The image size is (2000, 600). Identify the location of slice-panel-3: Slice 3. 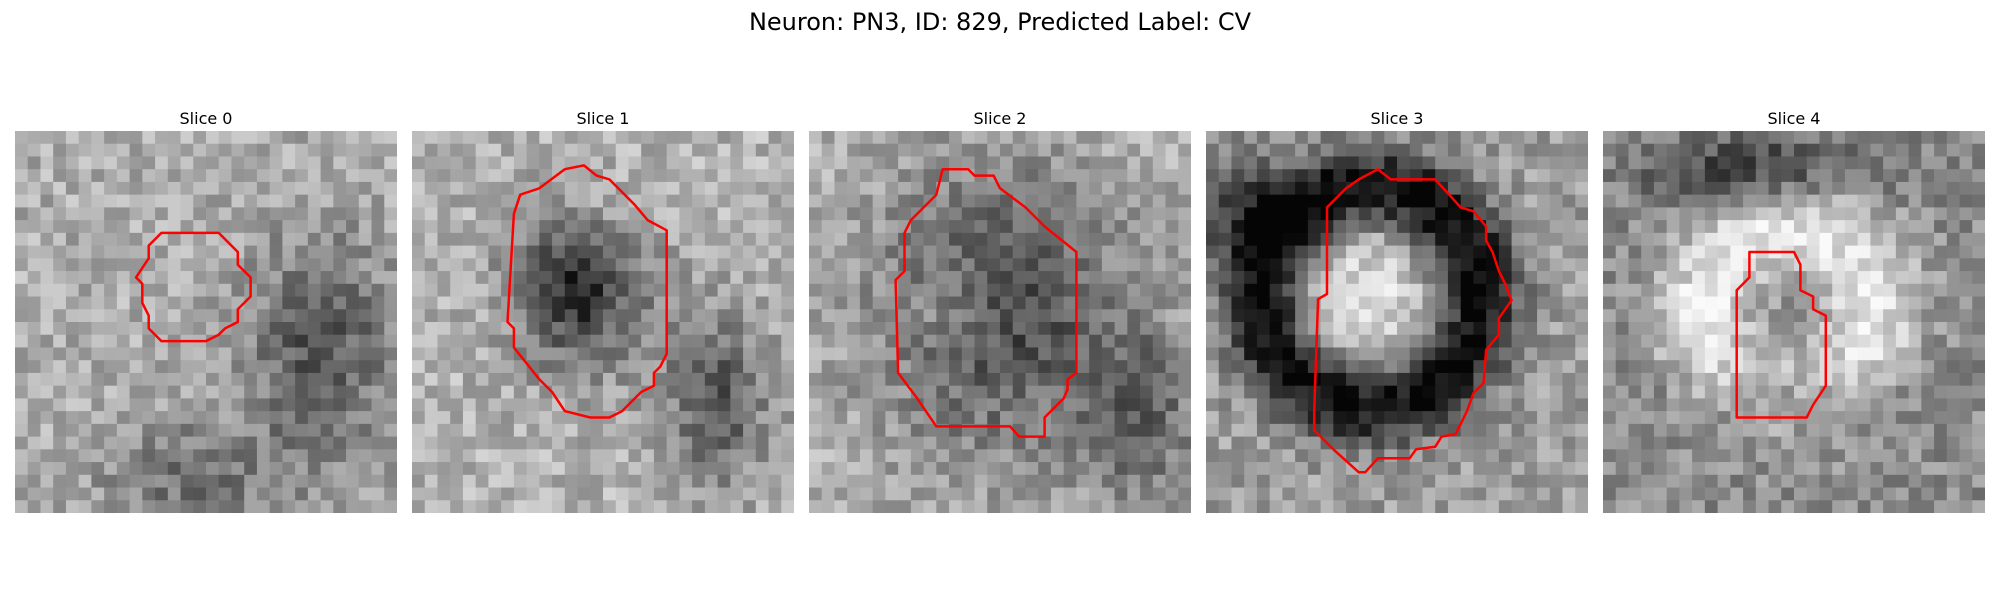
(1397, 310).